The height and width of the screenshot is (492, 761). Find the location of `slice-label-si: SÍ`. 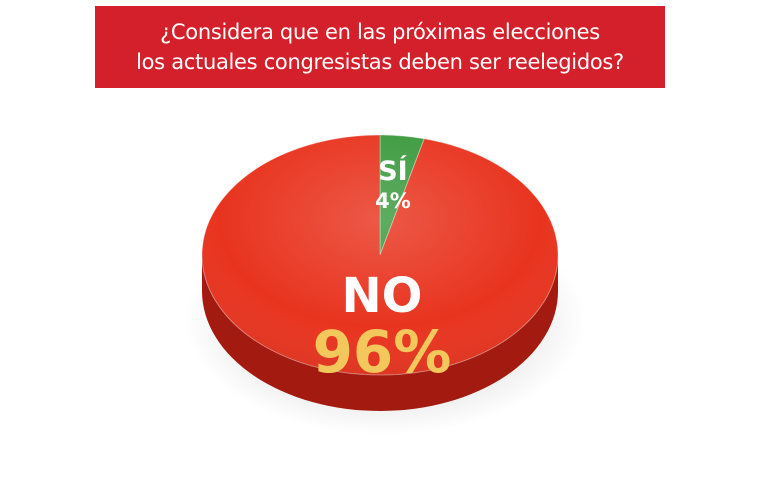

slice-label-si: SÍ is located at coordinates (393, 171).